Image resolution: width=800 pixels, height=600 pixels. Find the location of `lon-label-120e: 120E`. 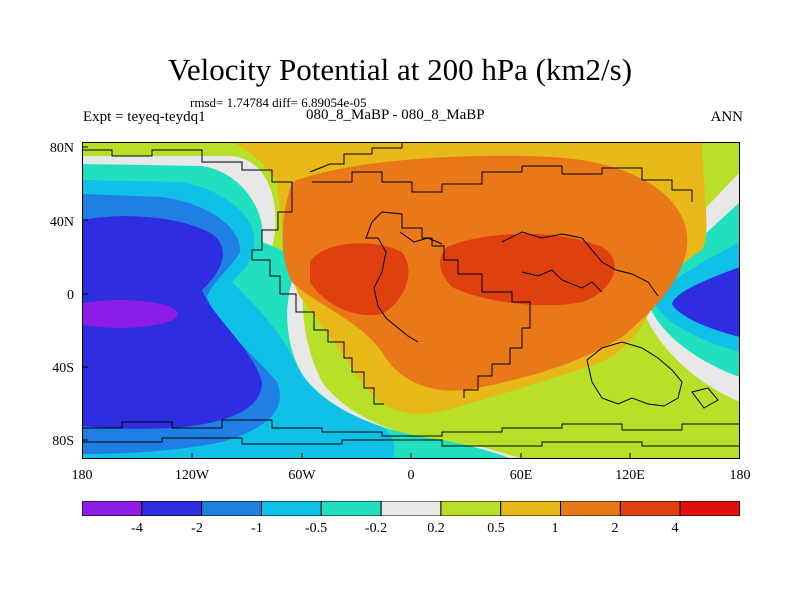

lon-label-120e: 120E is located at coordinates (630, 475).